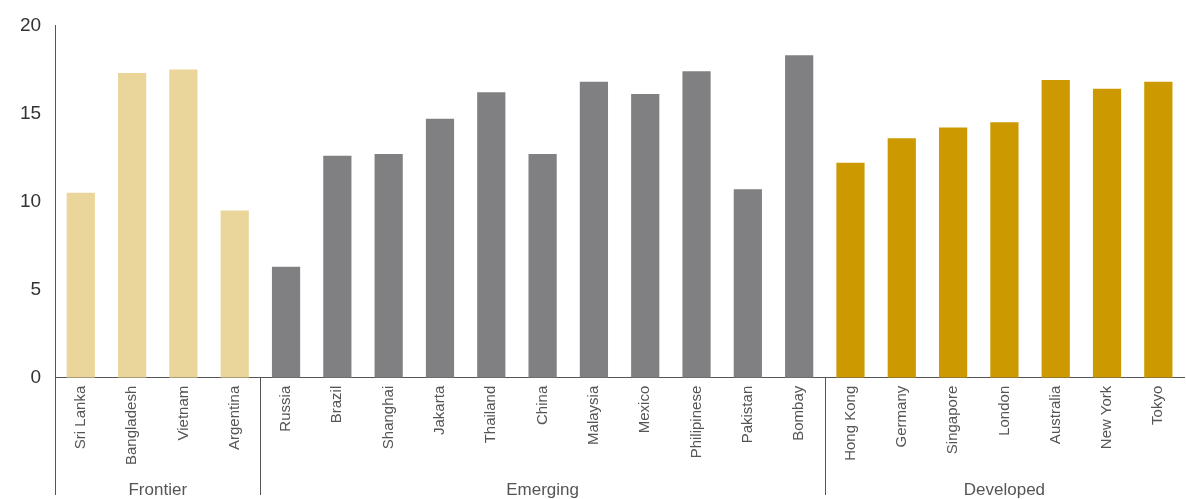 The height and width of the screenshot is (499, 1186). Describe the element at coordinates (900, 416) in the screenshot. I see `x-tick-label: Germany` at that location.